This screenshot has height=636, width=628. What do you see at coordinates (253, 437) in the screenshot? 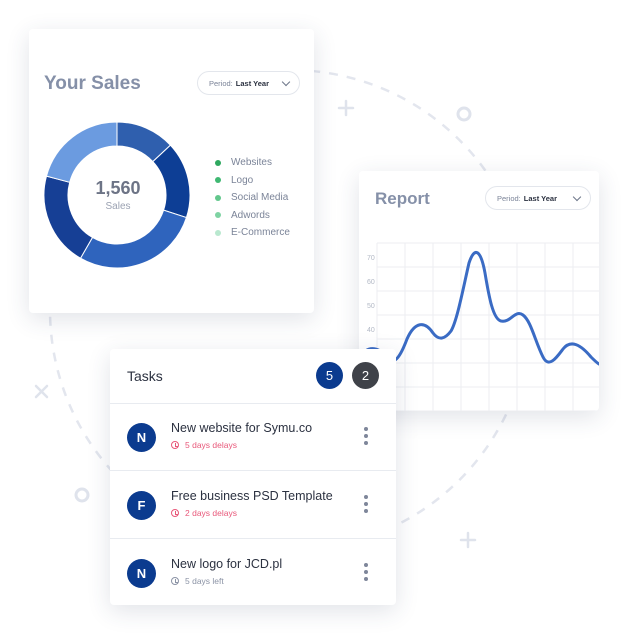
I see `task-item: N New website for Symu.co 5 days delays` at bounding box center [253, 437].